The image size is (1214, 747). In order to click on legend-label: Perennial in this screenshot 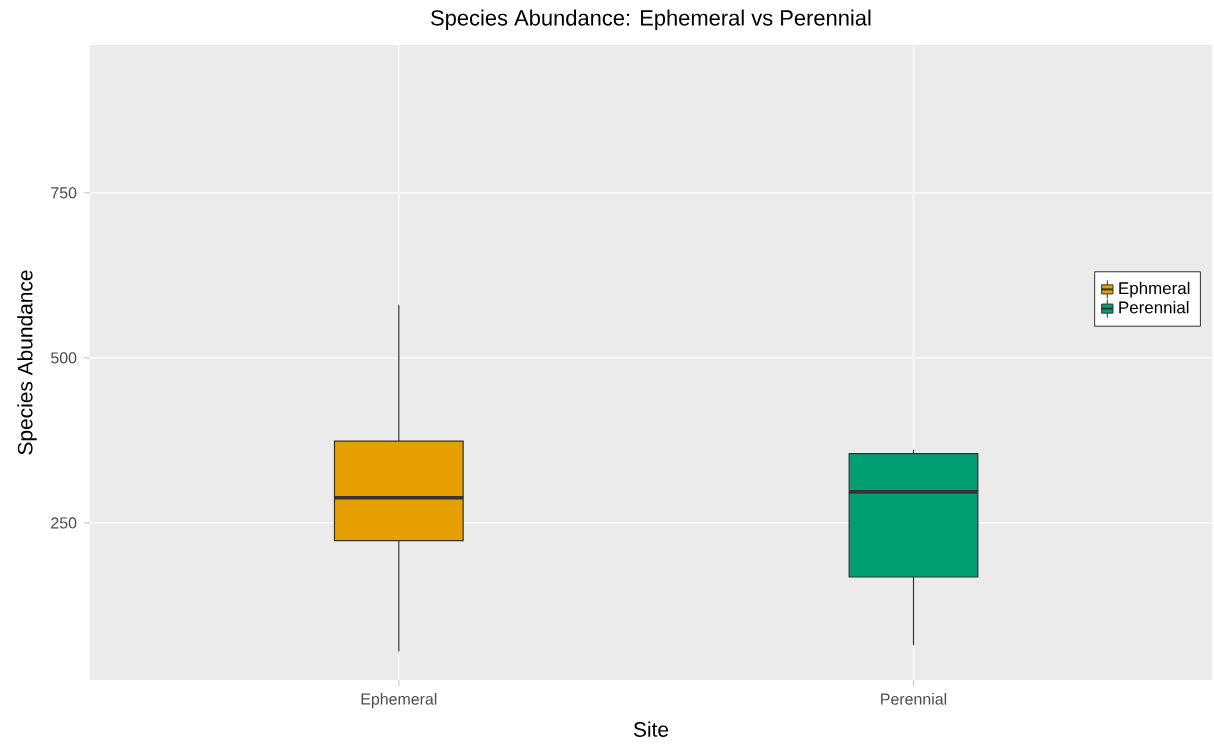, I will do `click(1154, 307)`.